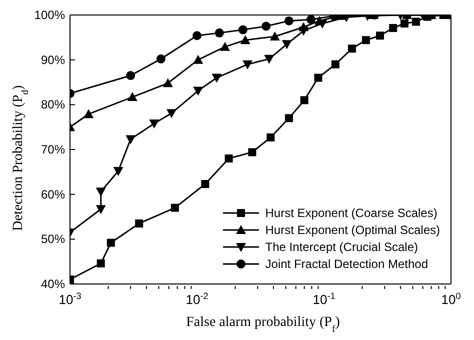 The image size is (474, 340). Describe the element at coordinates (53, 239) in the screenshot. I see `y-tick-label: 50%` at that location.